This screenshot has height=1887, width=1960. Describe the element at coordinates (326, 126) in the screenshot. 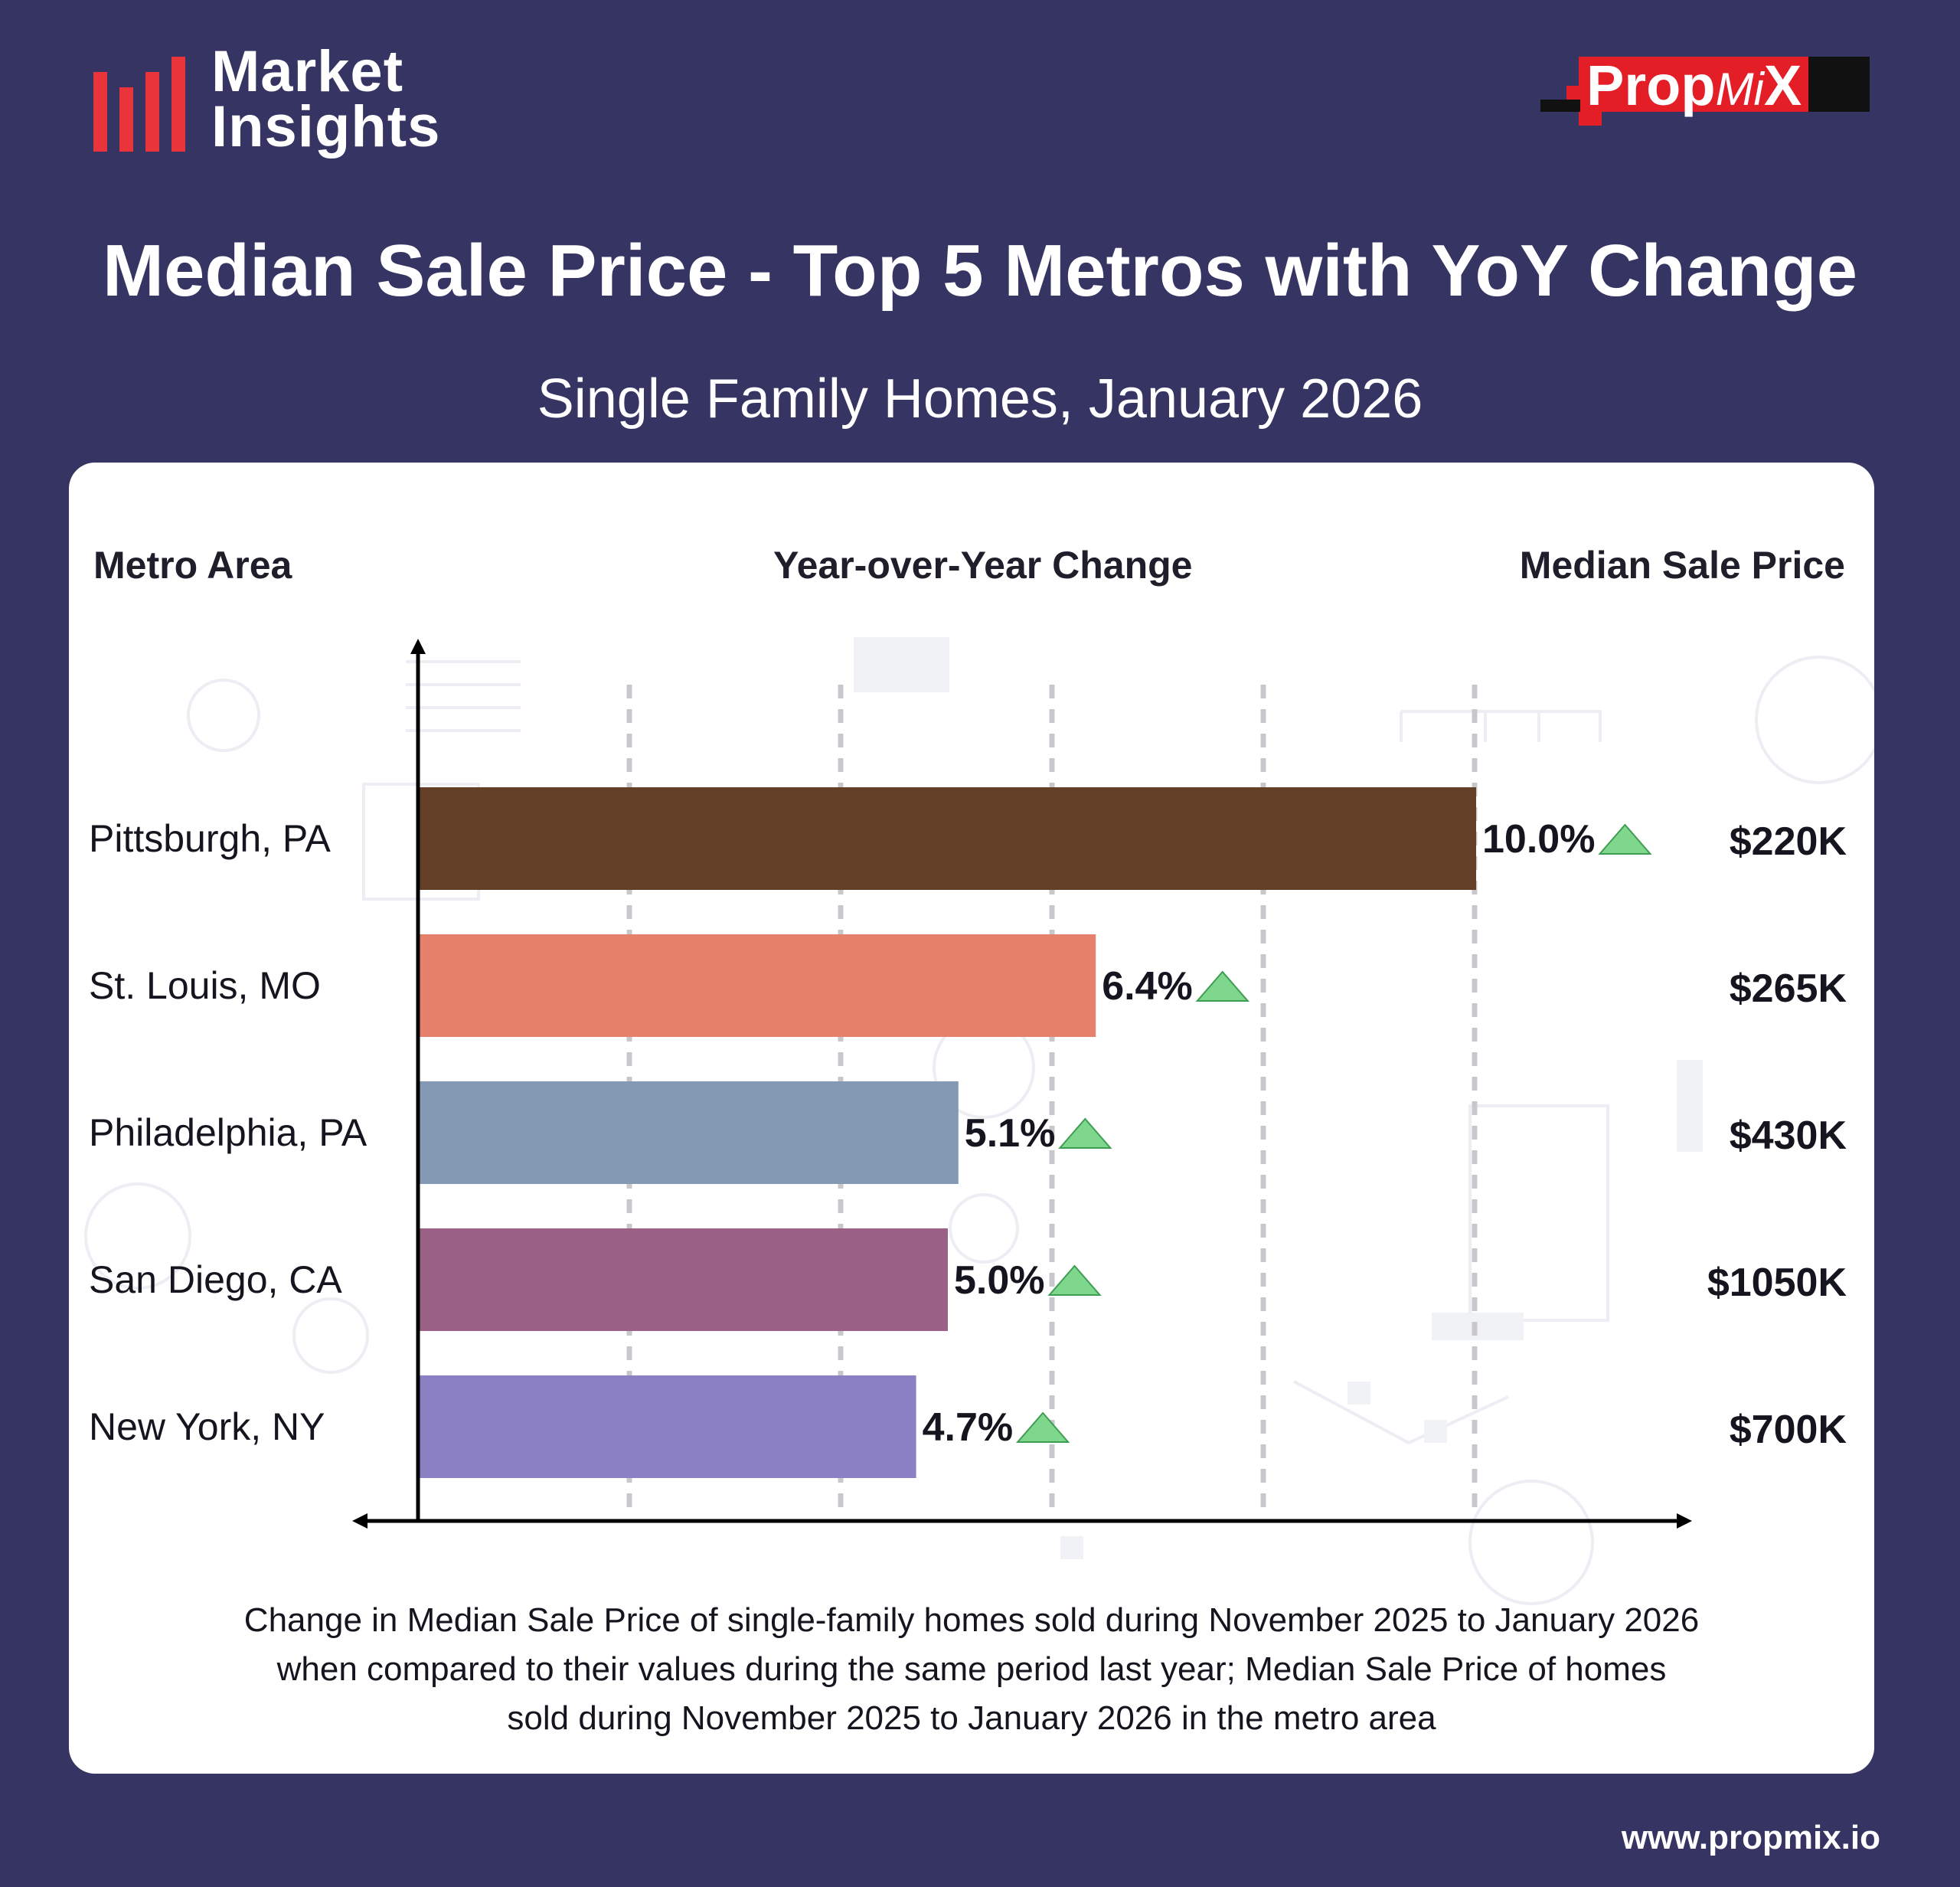

I see `brand-line-2: Insights` at that location.